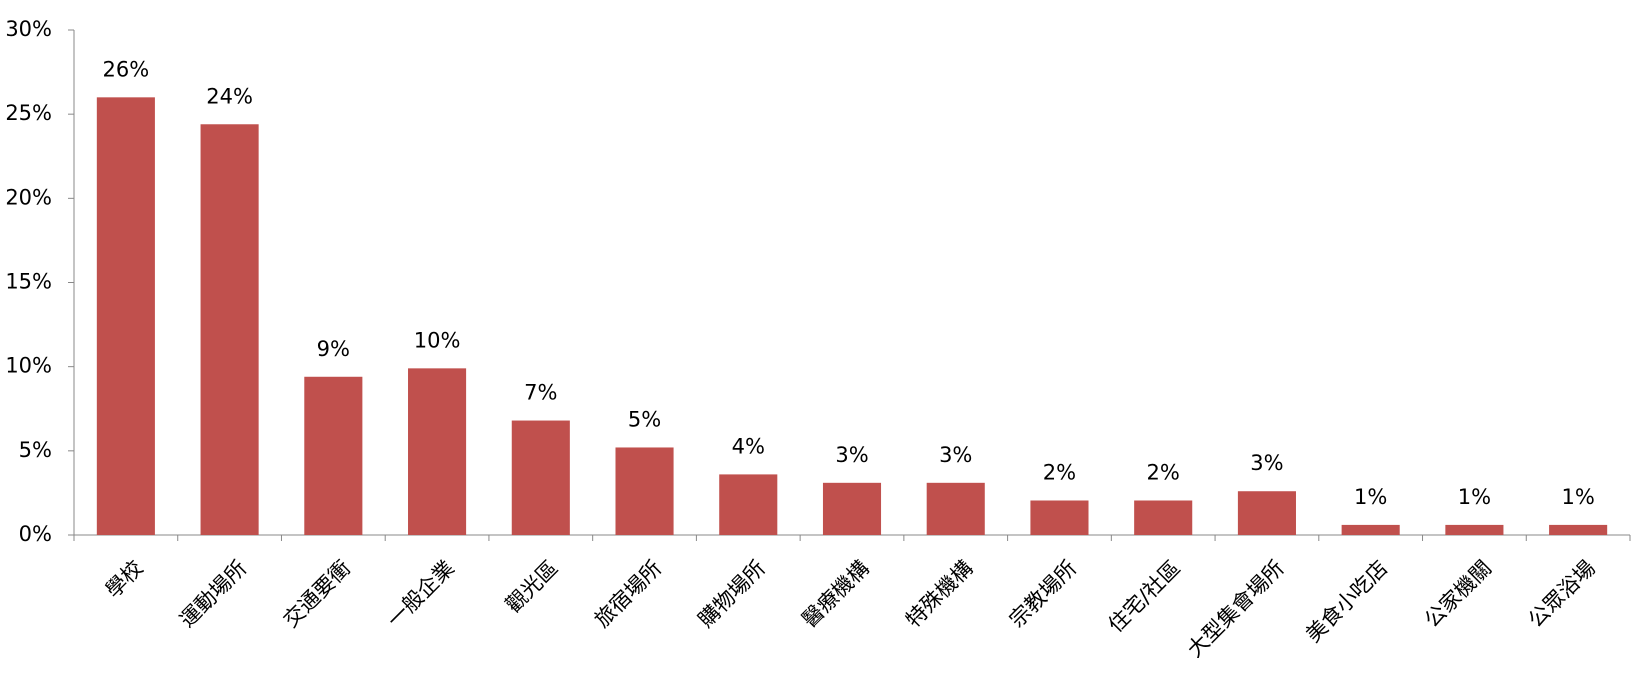 This screenshot has width=1640, height=676. What do you see at coordinates (1236, 609) in the screenshot?
I see `x-tick-label: 大型集會場所` at bounding box center [1236, 609].